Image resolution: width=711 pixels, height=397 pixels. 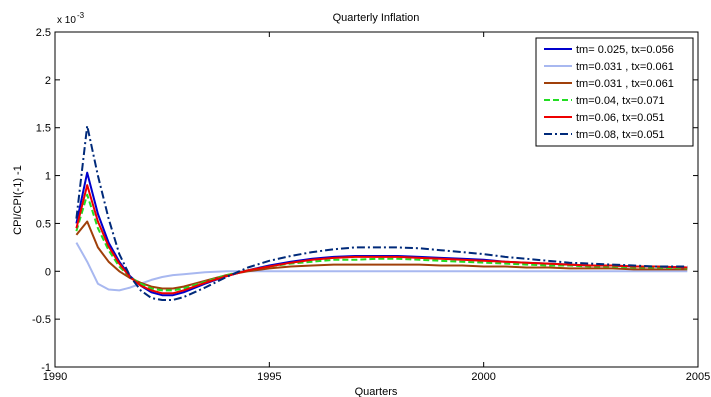 What do you see at coordinates (625, 67) in the screenshot?
I see `legend-label-2: tm=0.031 , tx=0.061` at bounding box center [625, 67].